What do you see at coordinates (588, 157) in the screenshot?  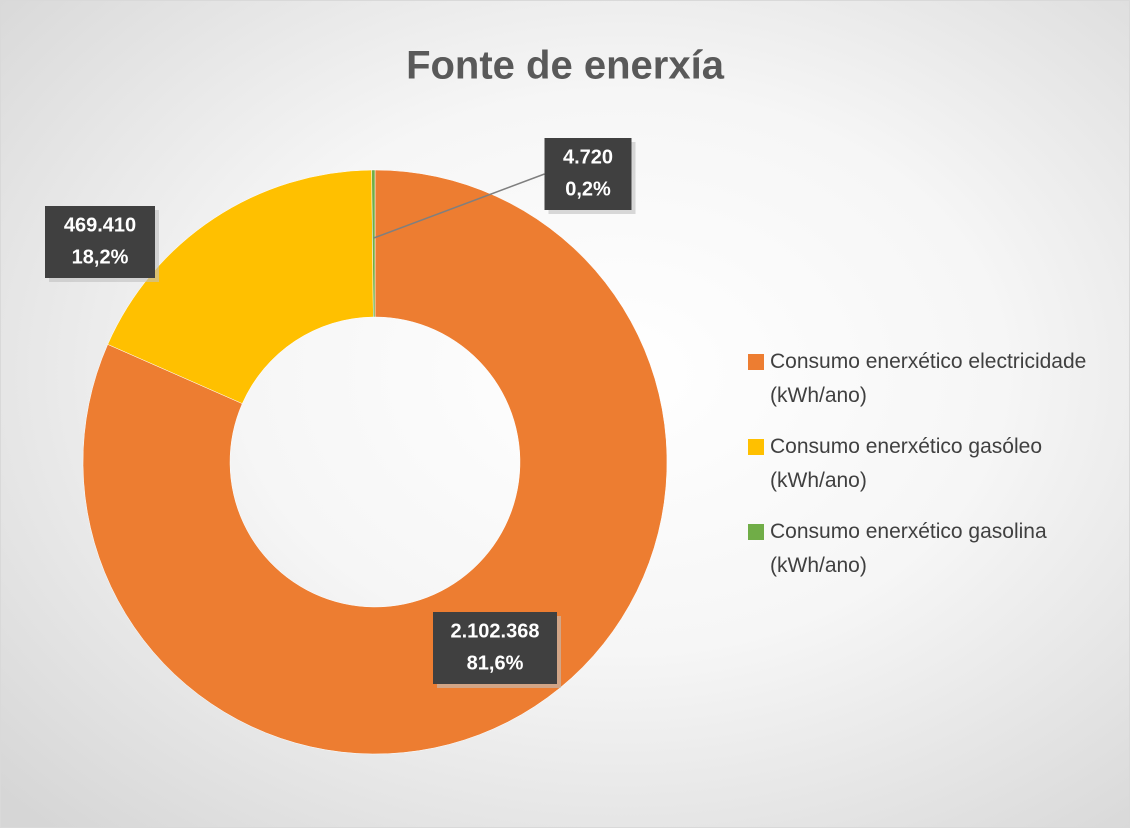 I see `data-label: 4.720` at bounding box center [588, 157].